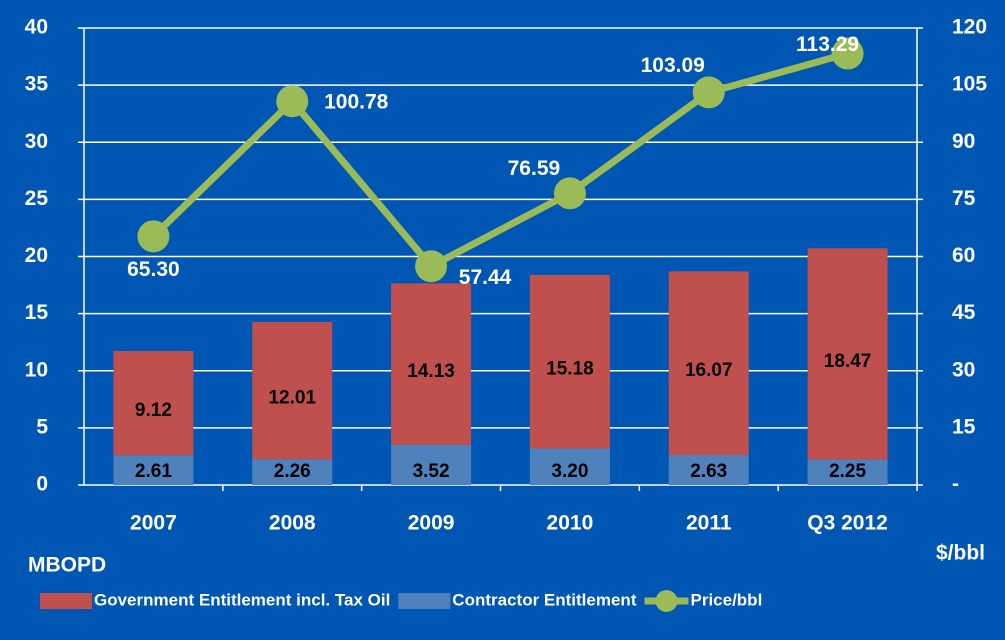  Describe the element at coordinates (36, 369) in the screenshot. I see `y-tick-label: 10` at that location.